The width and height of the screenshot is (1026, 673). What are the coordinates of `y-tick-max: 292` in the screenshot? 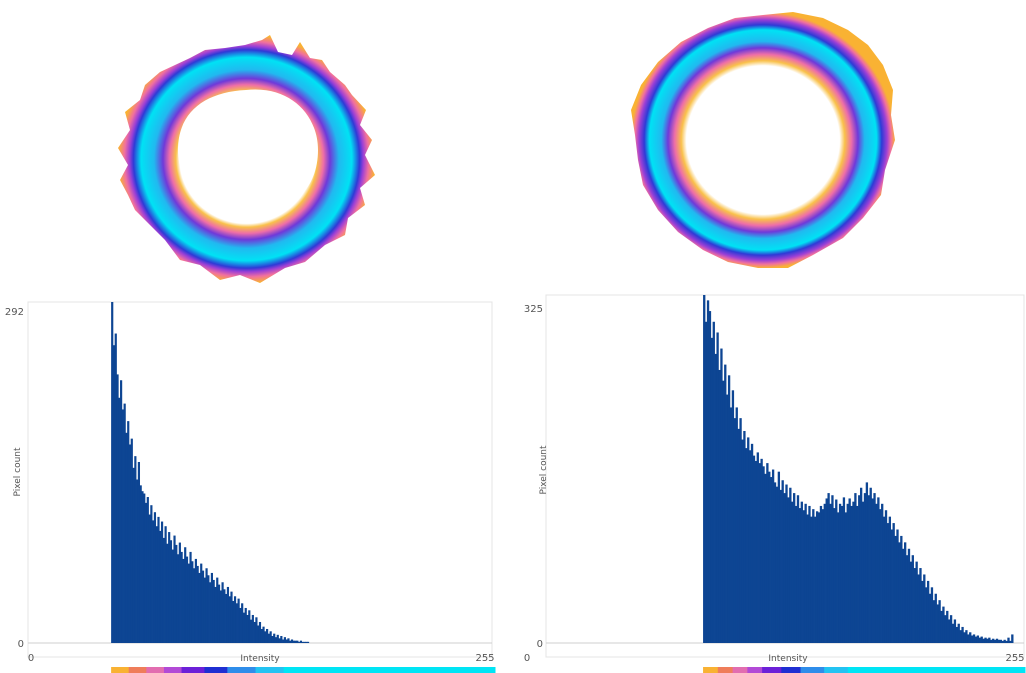 It's located at (14, 312).